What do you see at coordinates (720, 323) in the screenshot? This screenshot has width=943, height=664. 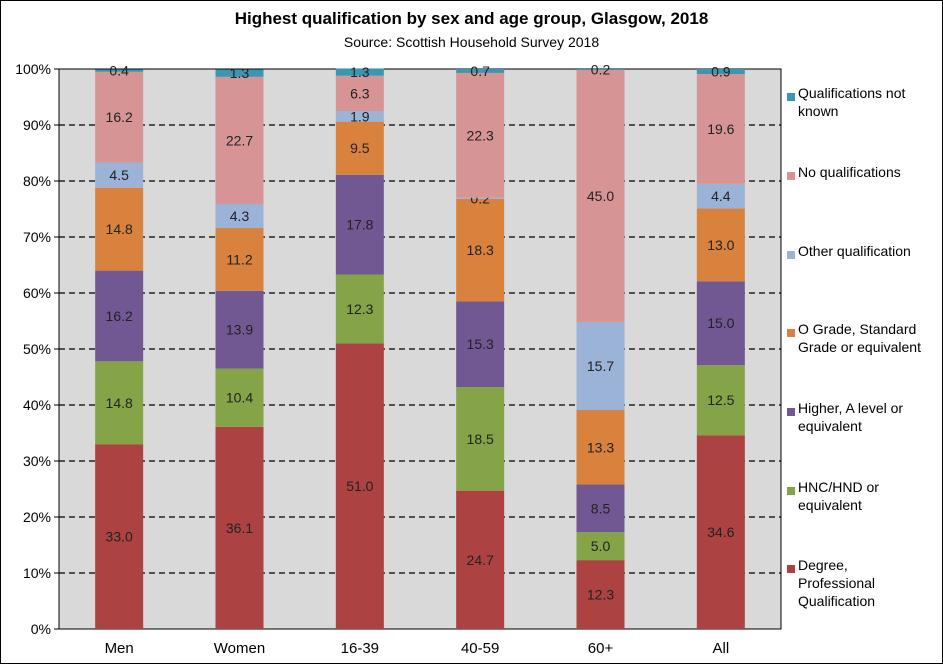 I see `data-label: 15.0` at bounding box center [720, 323].